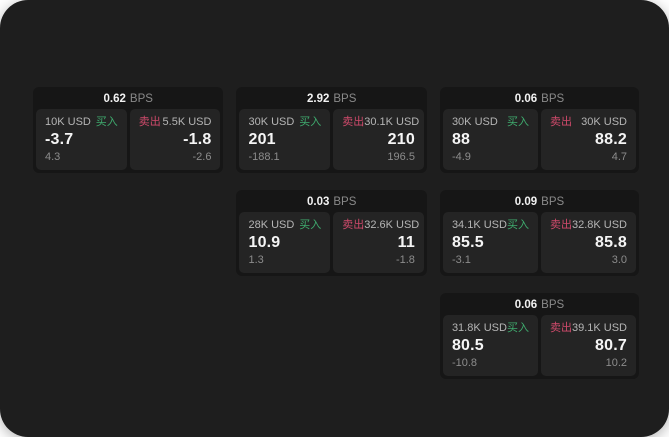  I want to click on sell-size: 5.5K USD, so click(187, 122).